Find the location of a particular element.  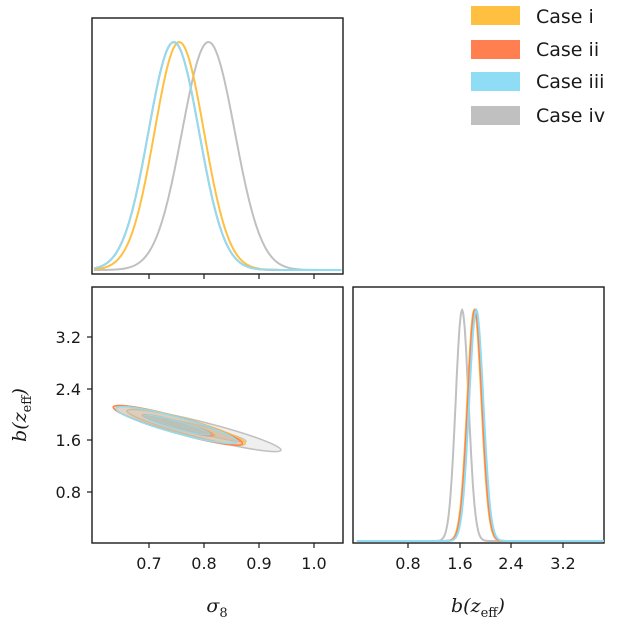

contour-outer is located at coordinates (176, 425).